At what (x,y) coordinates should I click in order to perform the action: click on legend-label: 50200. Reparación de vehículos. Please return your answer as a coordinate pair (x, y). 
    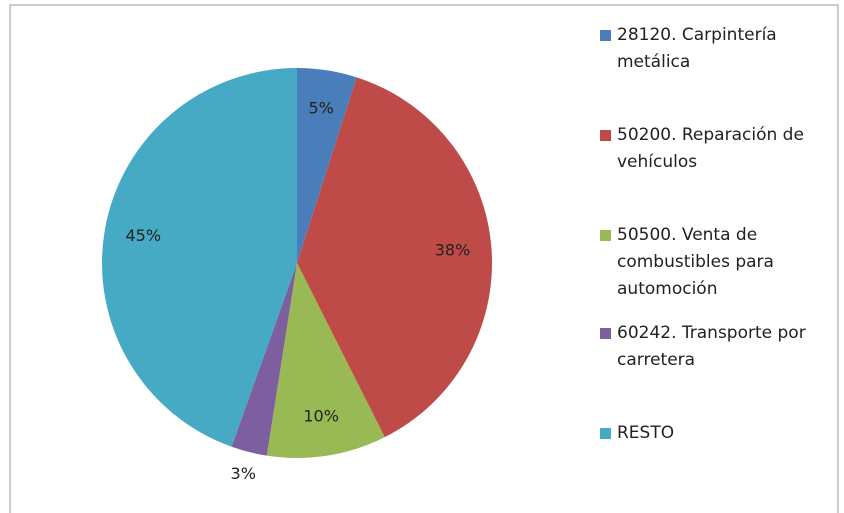
    Looking at the image, I should click on (710, 148).